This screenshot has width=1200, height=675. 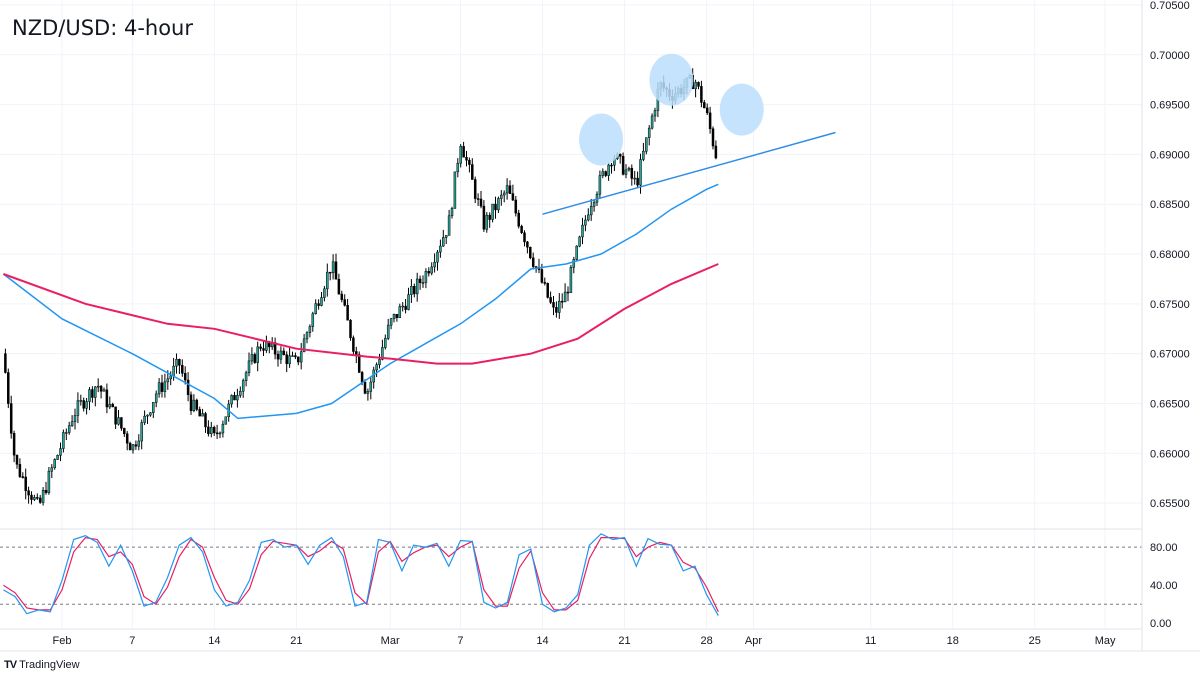 I want to click on price-tick-label: 0.65500, so click(x=1170, y=504).